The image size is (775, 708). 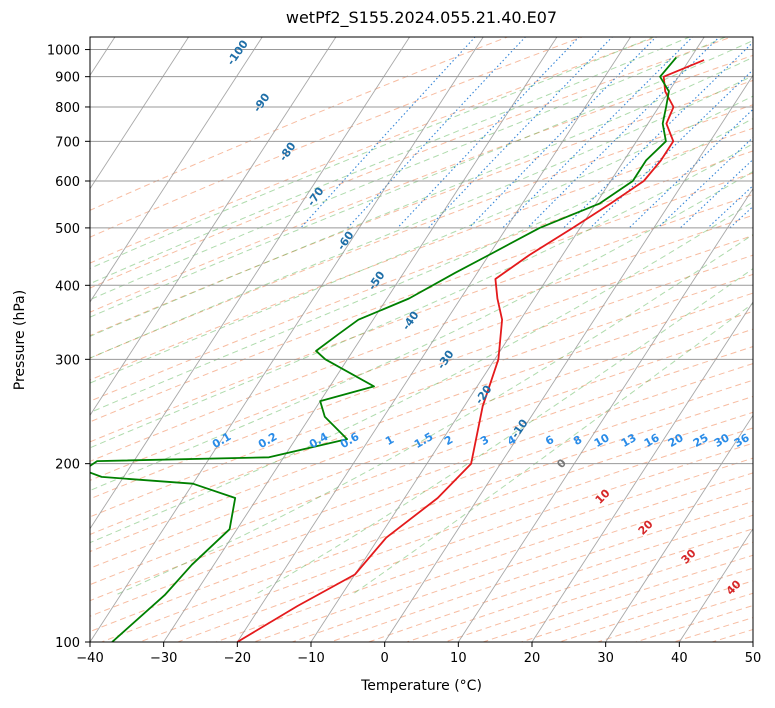 I want to click on line-label: -20, so click(x=484, y=395).